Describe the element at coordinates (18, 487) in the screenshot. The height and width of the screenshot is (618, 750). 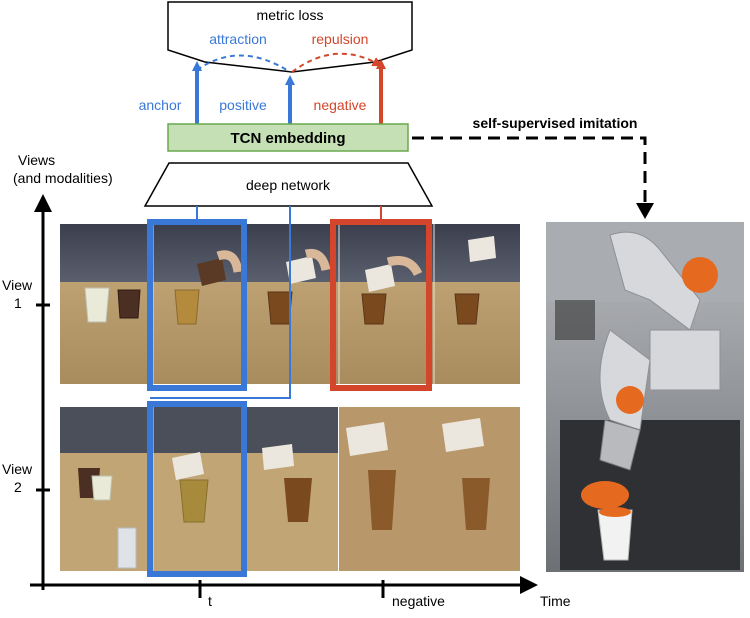
I see `view2-number: 2` at that location.